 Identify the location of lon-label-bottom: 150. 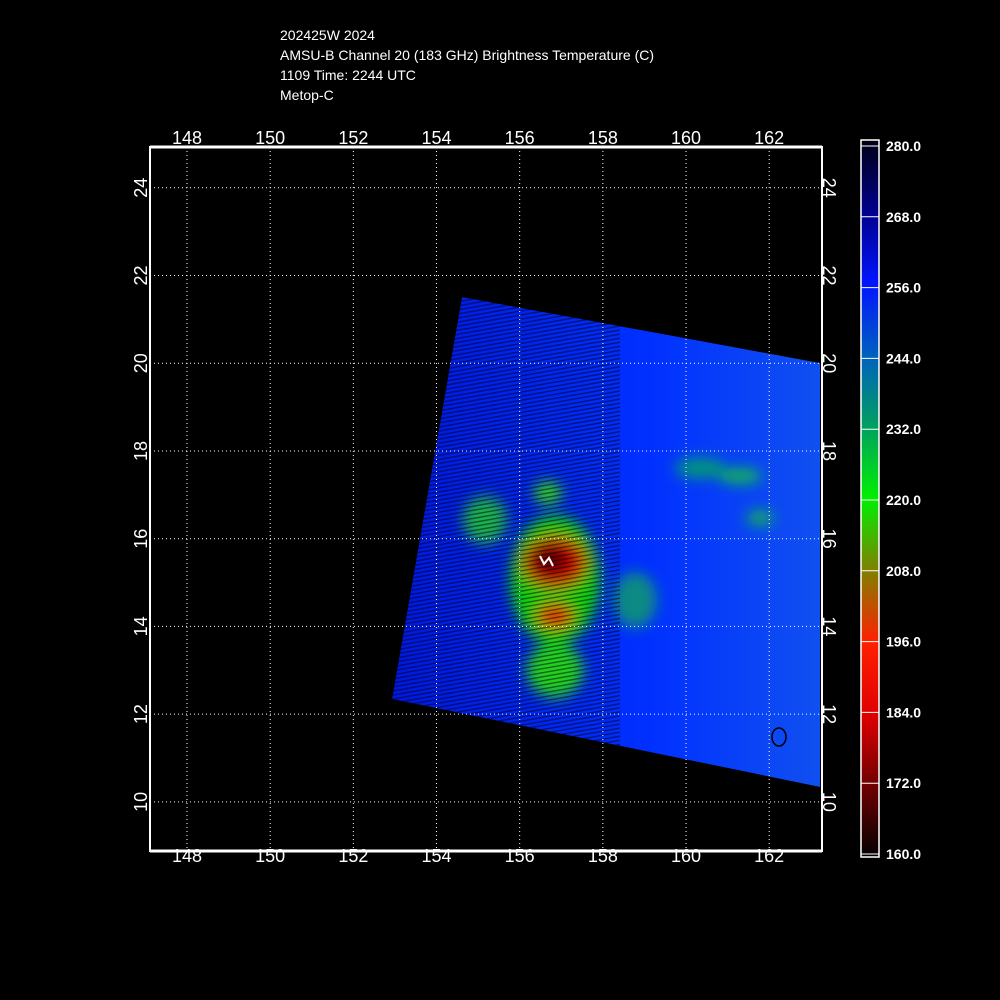
(270, 856).